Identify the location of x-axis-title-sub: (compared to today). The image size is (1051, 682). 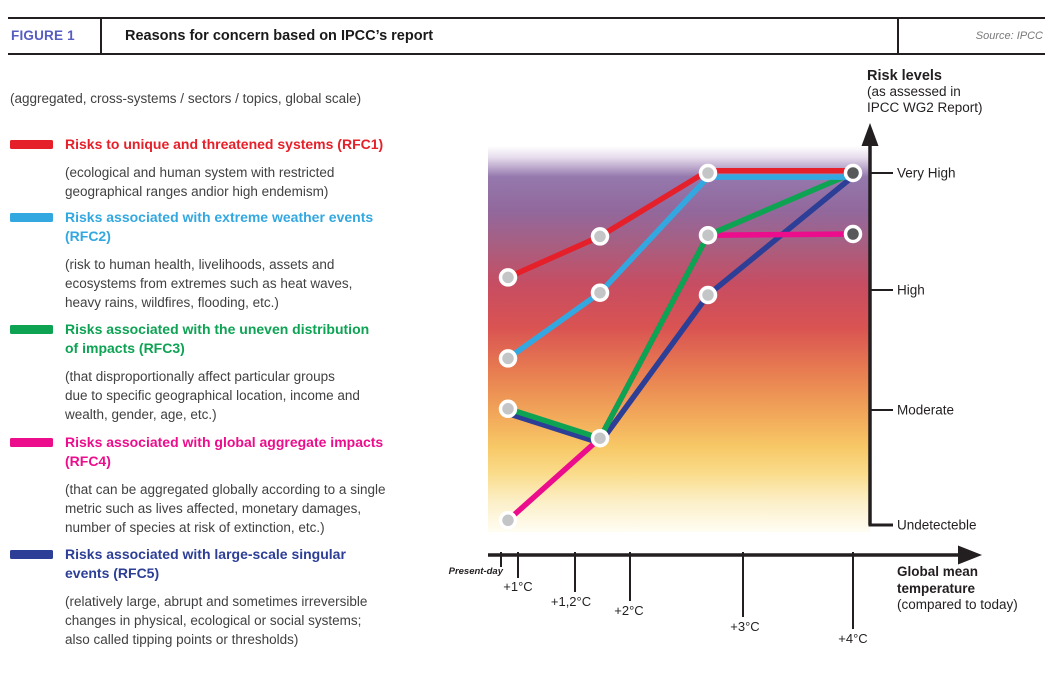
(957, 604).